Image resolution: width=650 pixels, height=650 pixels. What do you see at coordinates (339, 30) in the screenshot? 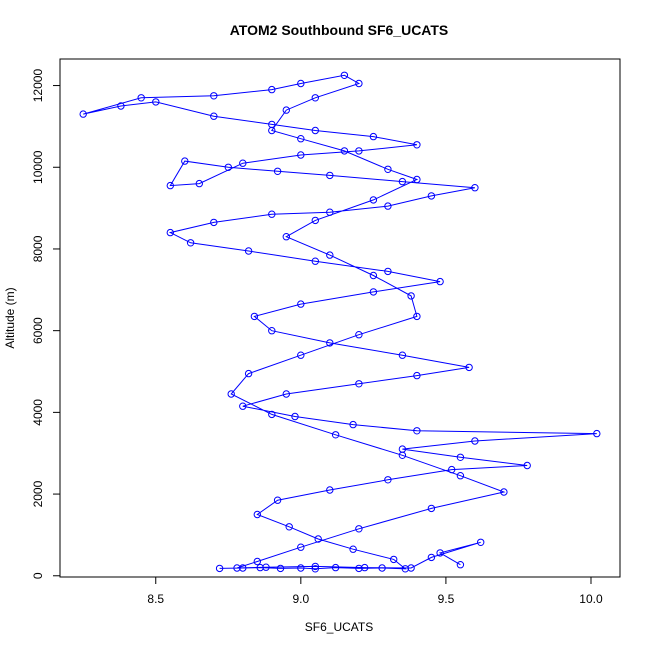
I see `chart-title: ATOM2 Southbound SF6_UCATS` at bounding box center [339, 30].